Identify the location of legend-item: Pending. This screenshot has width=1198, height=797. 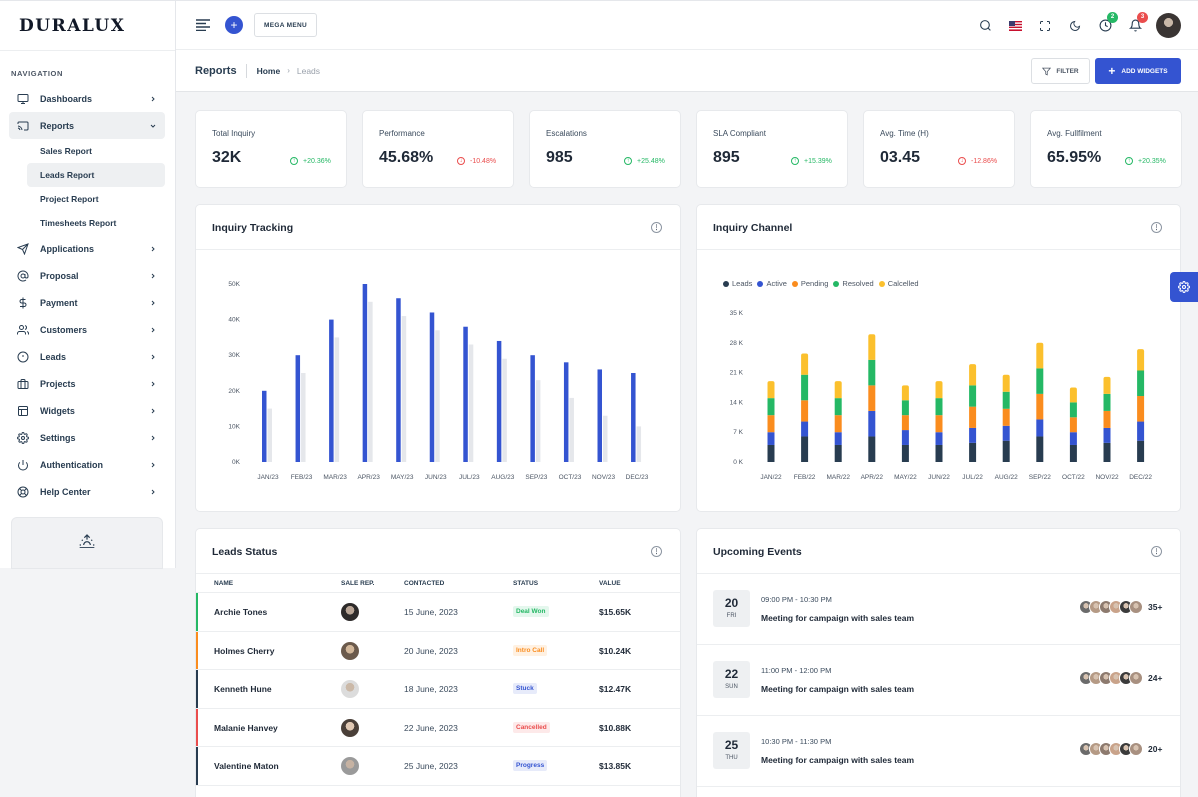
(809, 283).